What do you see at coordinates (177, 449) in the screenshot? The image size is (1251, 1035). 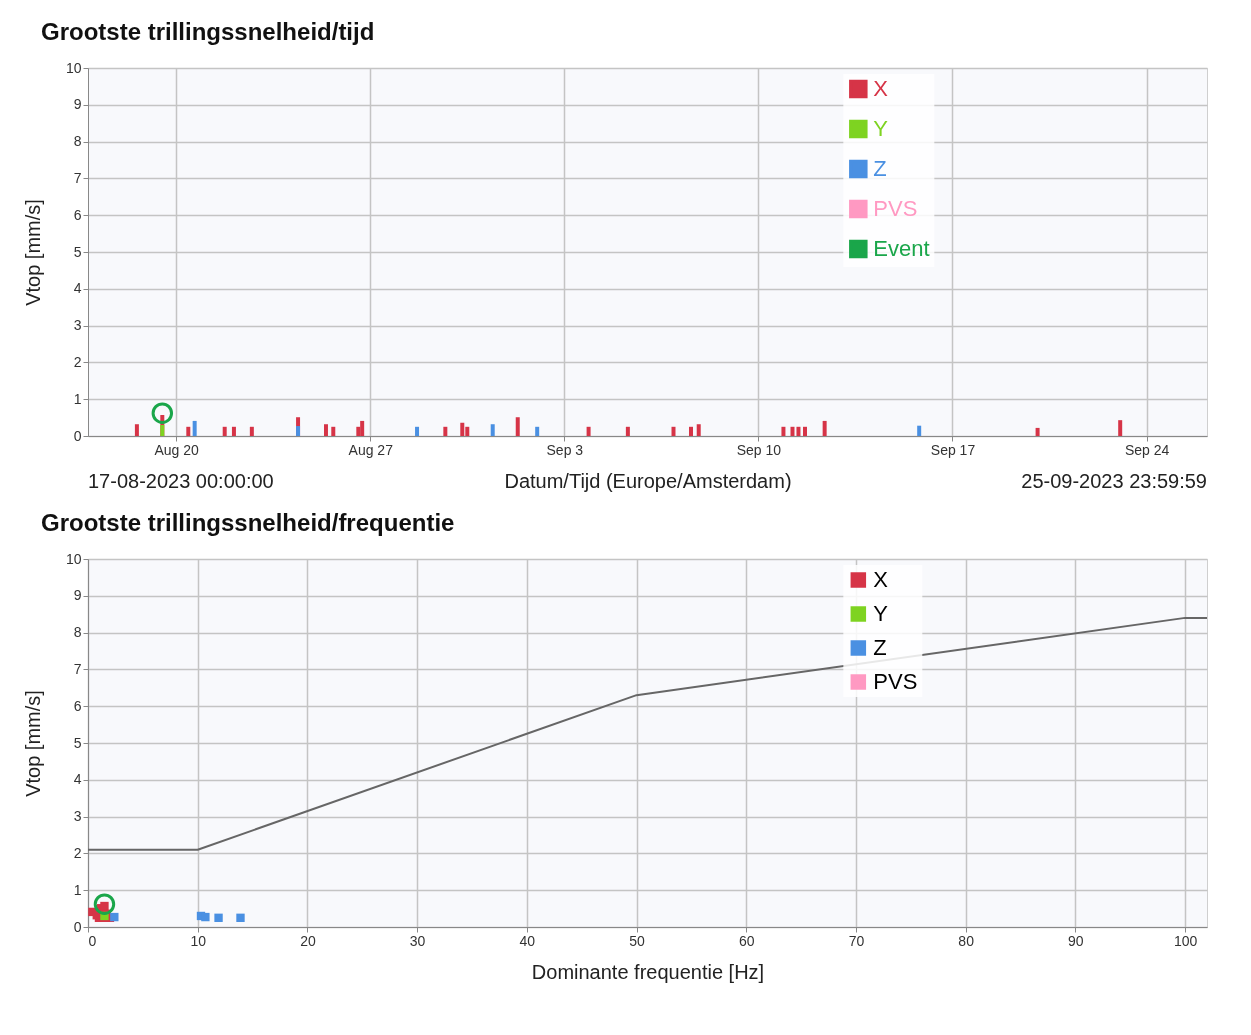 I see `x-tick-label: Aug 20` at bounding box center [177, 449].